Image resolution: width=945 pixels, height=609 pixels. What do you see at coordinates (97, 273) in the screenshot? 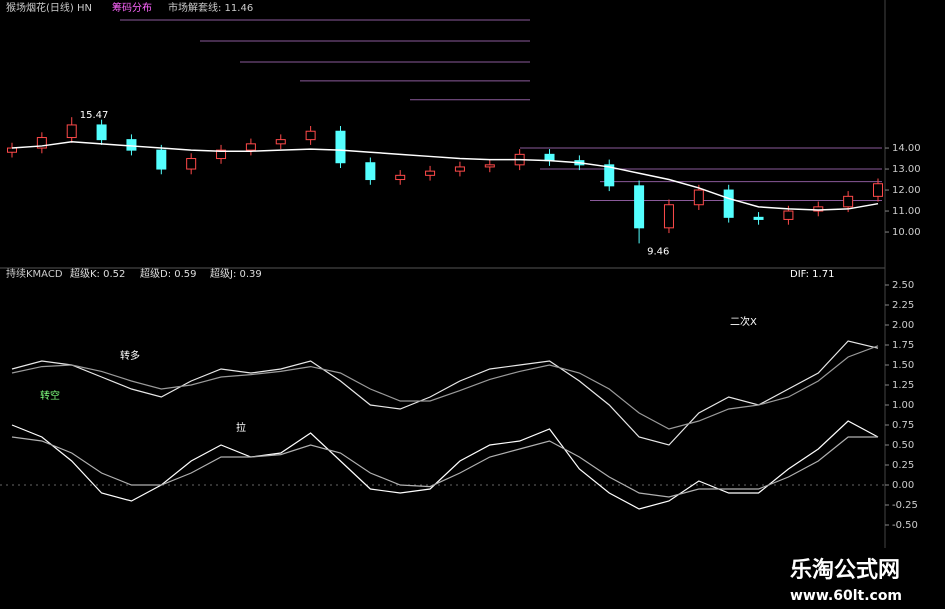
I see `readout: 超级K: 0.52` at bounding box center [97, 273].